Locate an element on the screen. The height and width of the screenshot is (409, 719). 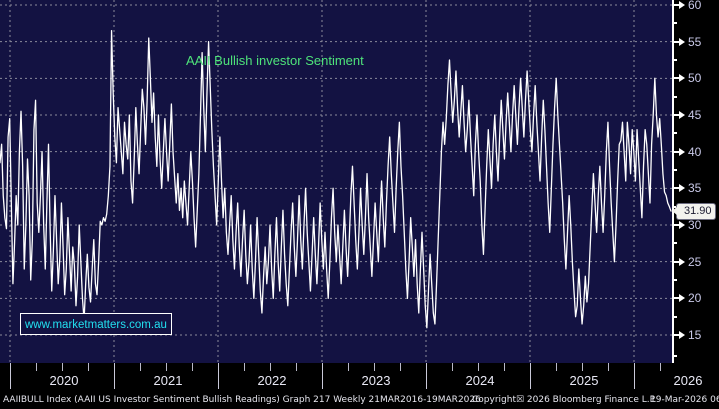
y-axis: 60 55 50 45 40 35 30 25 20 15 31.90 is located at coordinates (695, 181).